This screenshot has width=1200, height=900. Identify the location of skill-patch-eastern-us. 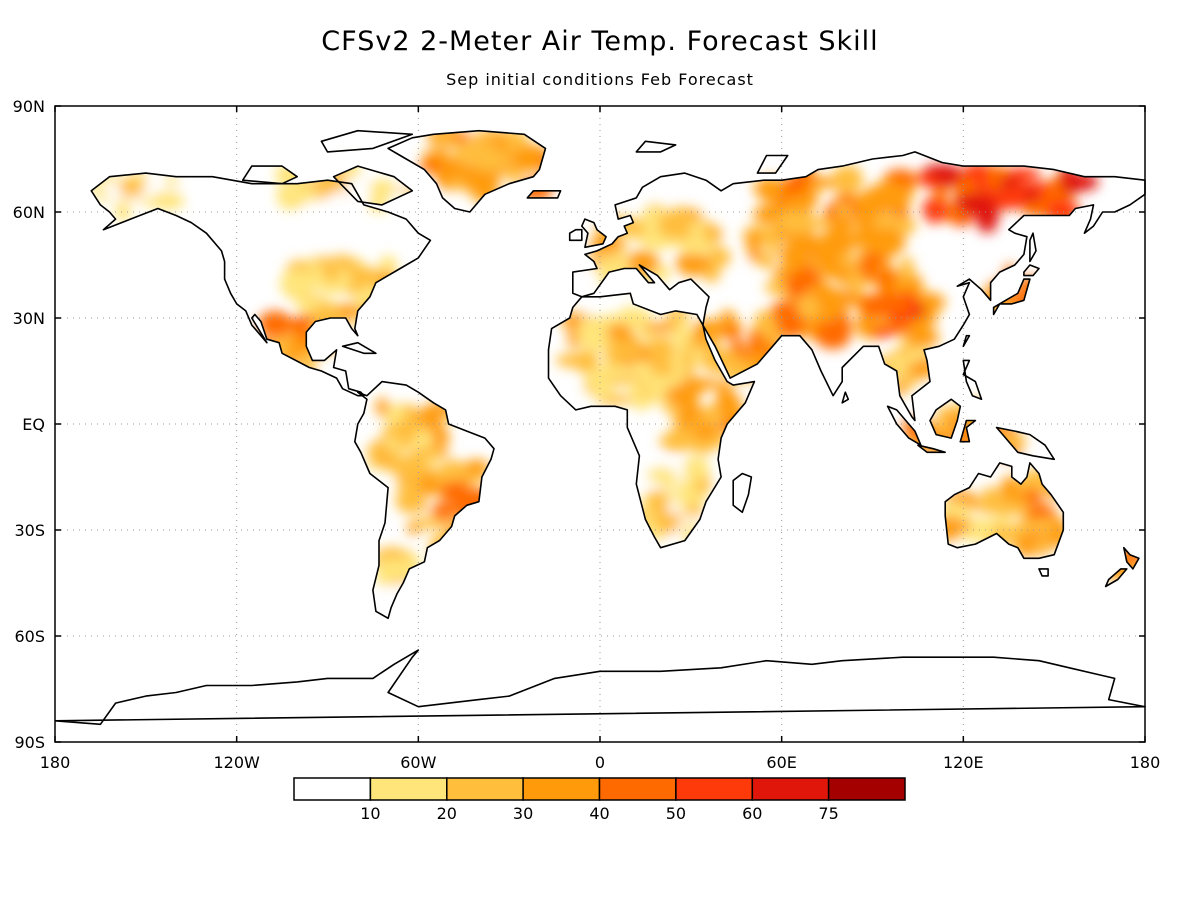
(366, 277).